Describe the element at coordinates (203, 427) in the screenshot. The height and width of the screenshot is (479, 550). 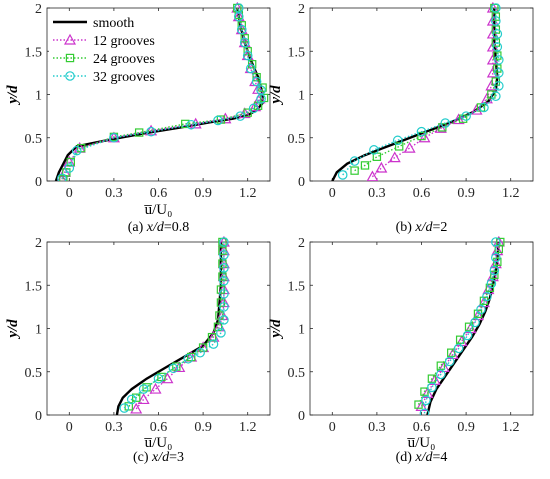
I see `x-tick-label: 0.9` at that location.